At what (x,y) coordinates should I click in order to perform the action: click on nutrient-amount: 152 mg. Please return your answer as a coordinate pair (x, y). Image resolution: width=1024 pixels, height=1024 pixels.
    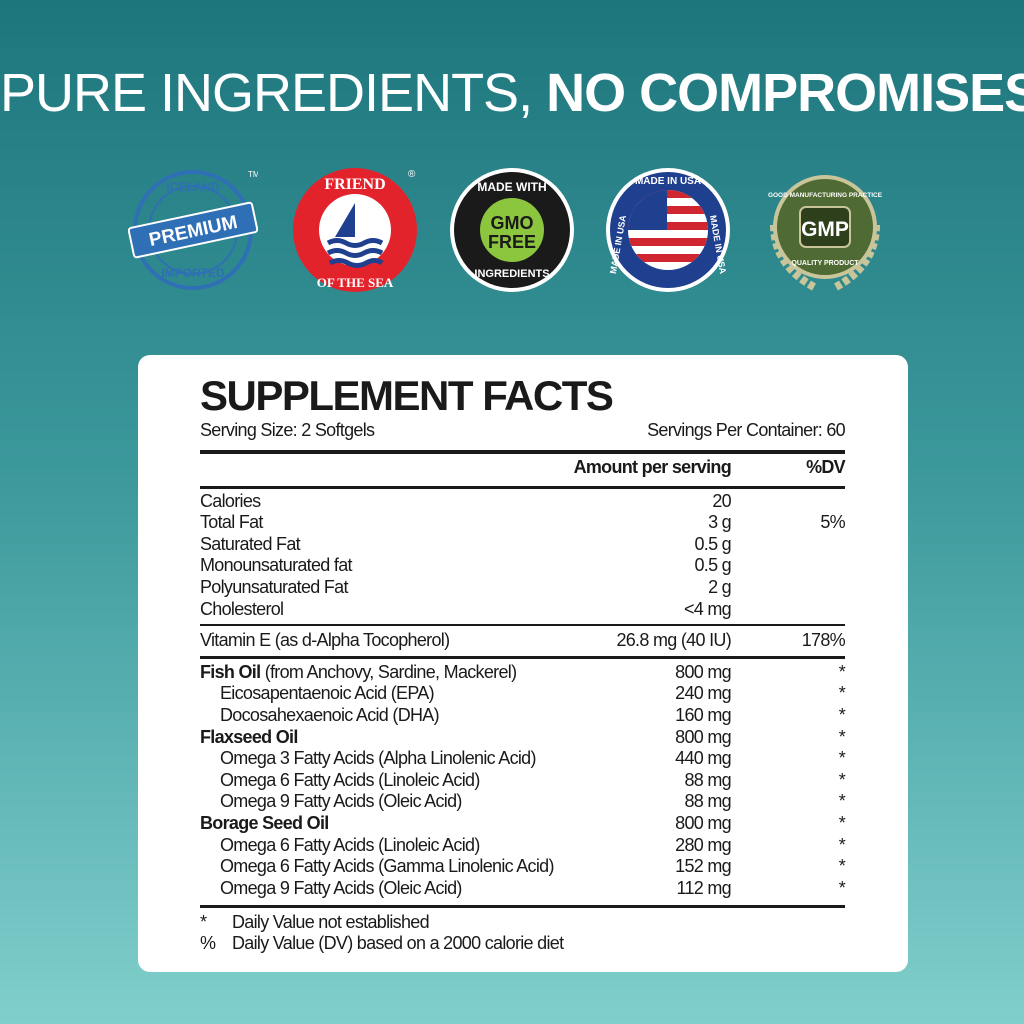
    Looking at the image, I should click on (703, 866).